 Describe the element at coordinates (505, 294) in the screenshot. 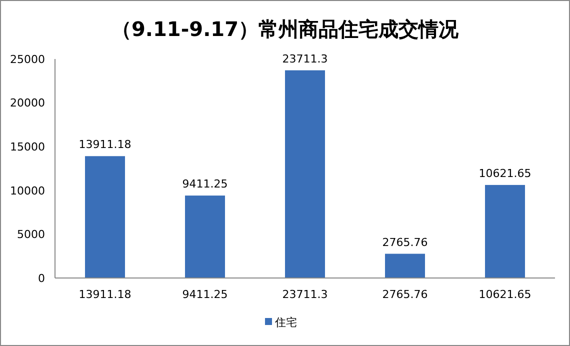

I see `x-tick-label: 10621.65` at that location.